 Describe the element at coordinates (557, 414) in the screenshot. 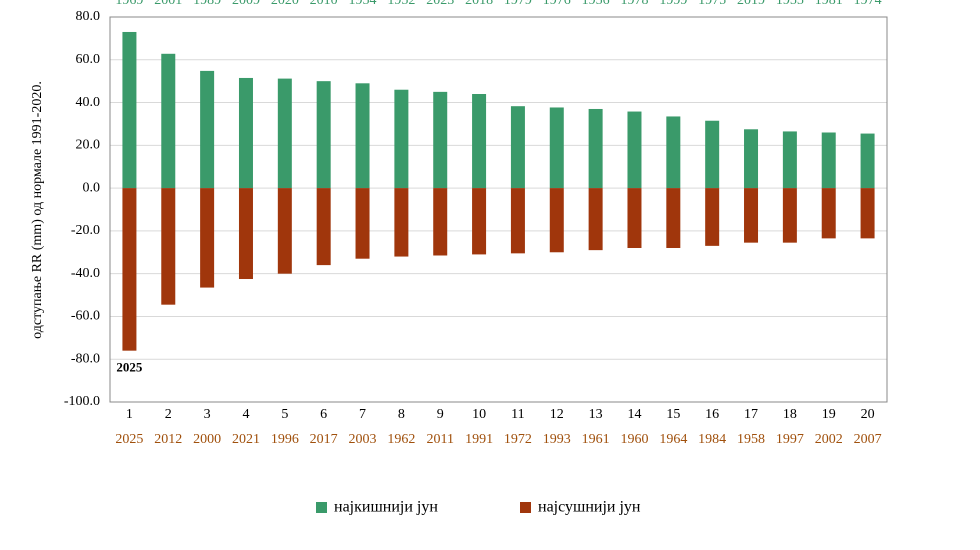

I see `x-tick-label: 12` at that location.